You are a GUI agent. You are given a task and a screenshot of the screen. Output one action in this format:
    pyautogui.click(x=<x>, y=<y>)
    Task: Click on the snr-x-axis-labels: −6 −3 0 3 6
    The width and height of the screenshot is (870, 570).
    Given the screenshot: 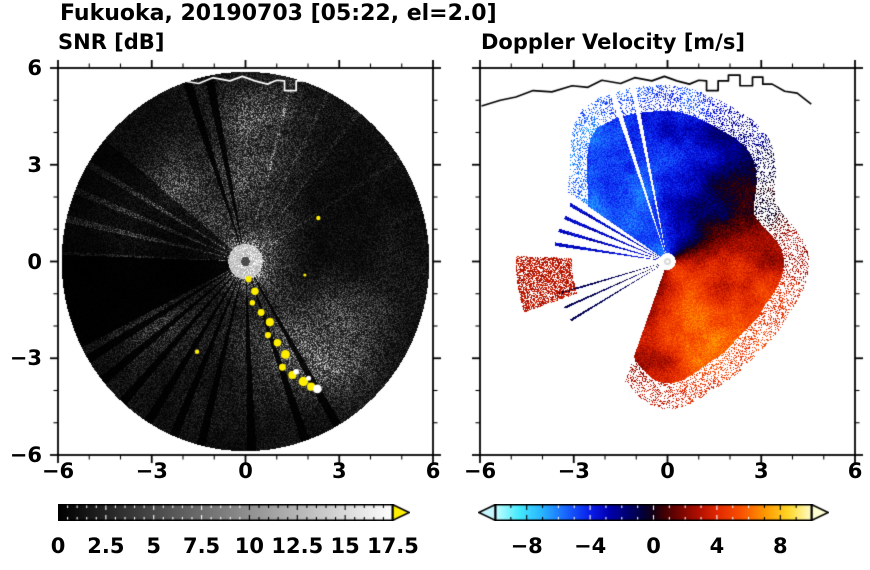 What is the action you would take?
    pyautogui.click(x=241, y=473)
    